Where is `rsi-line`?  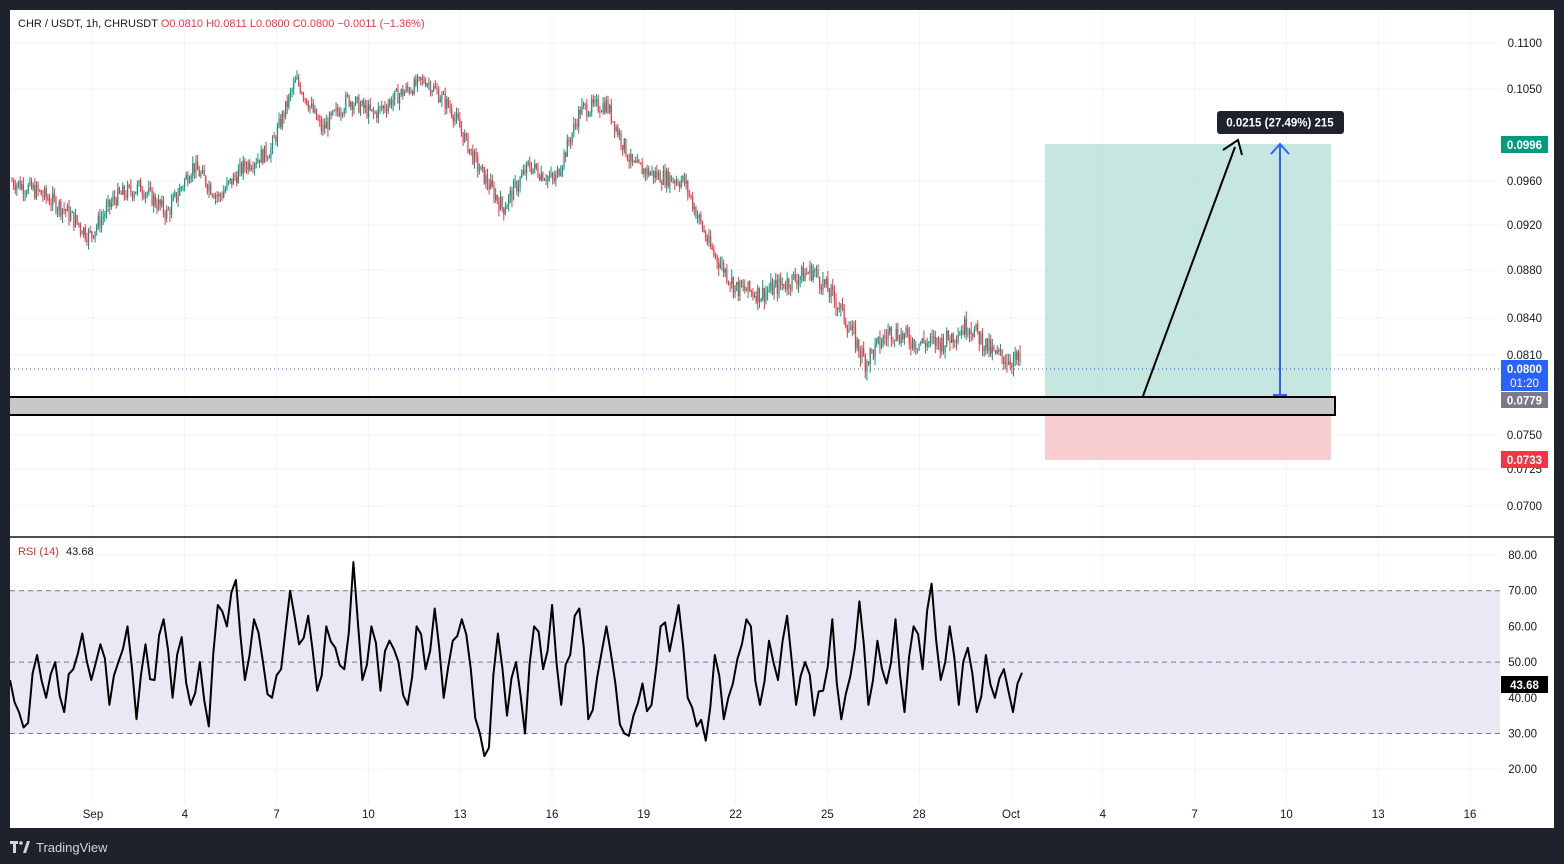
rsi-line is located at coordinates (516, 659).